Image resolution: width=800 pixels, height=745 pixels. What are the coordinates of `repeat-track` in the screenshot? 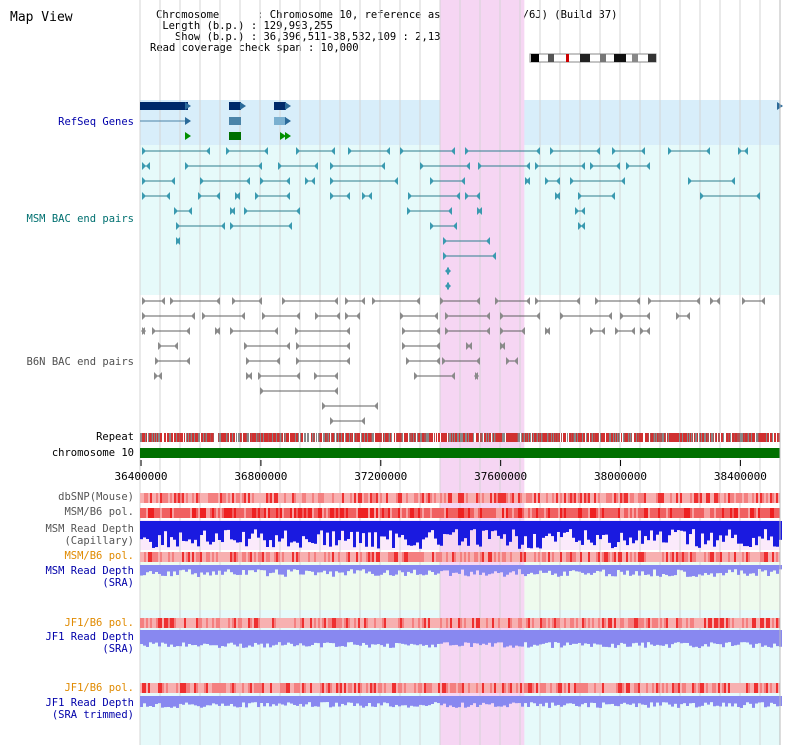 It's located at (460, 437).